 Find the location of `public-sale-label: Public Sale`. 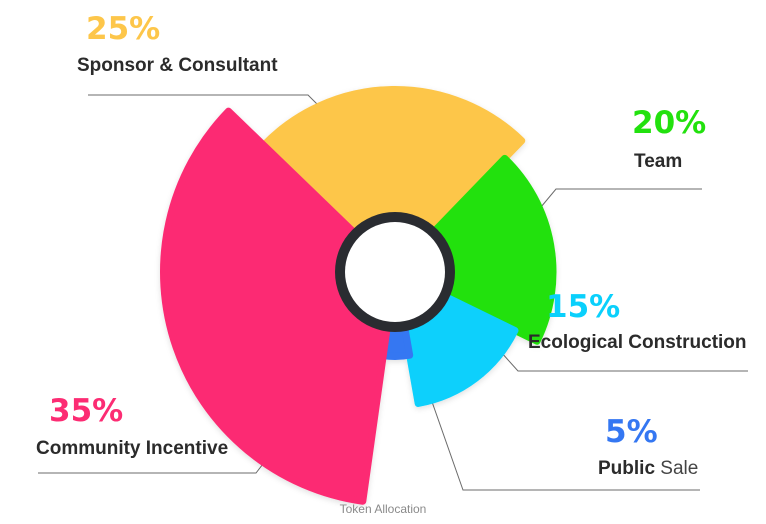

public-sale-label: Public Sale is located at coordinates (648, 468).